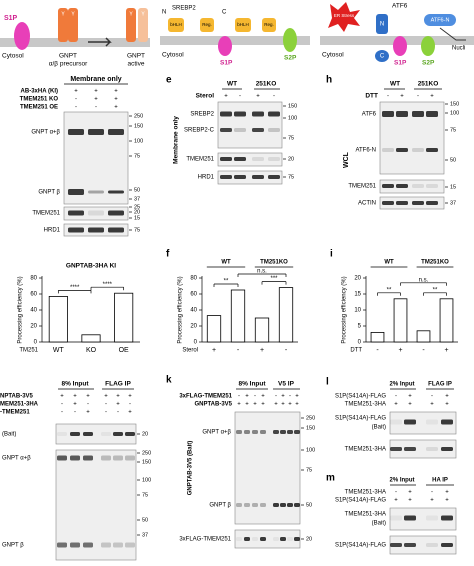  What do you see at coordinates (136, 56) in the screenshot?
I see `label: GNPT` at bounding box center [136, 56].